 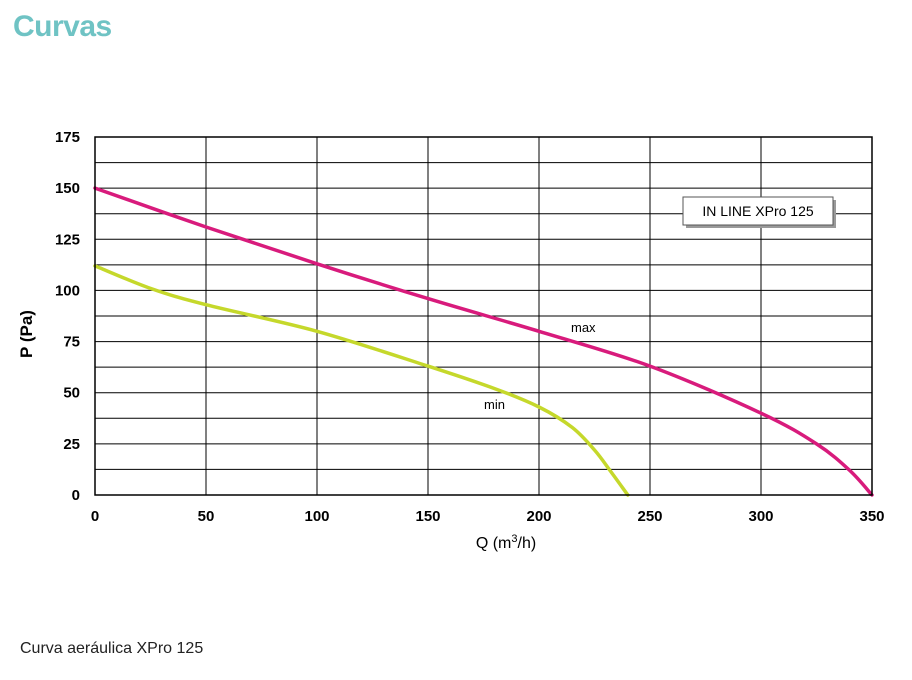 I want to click on x-axis-label-end: /h), so click(x=527, y=543).